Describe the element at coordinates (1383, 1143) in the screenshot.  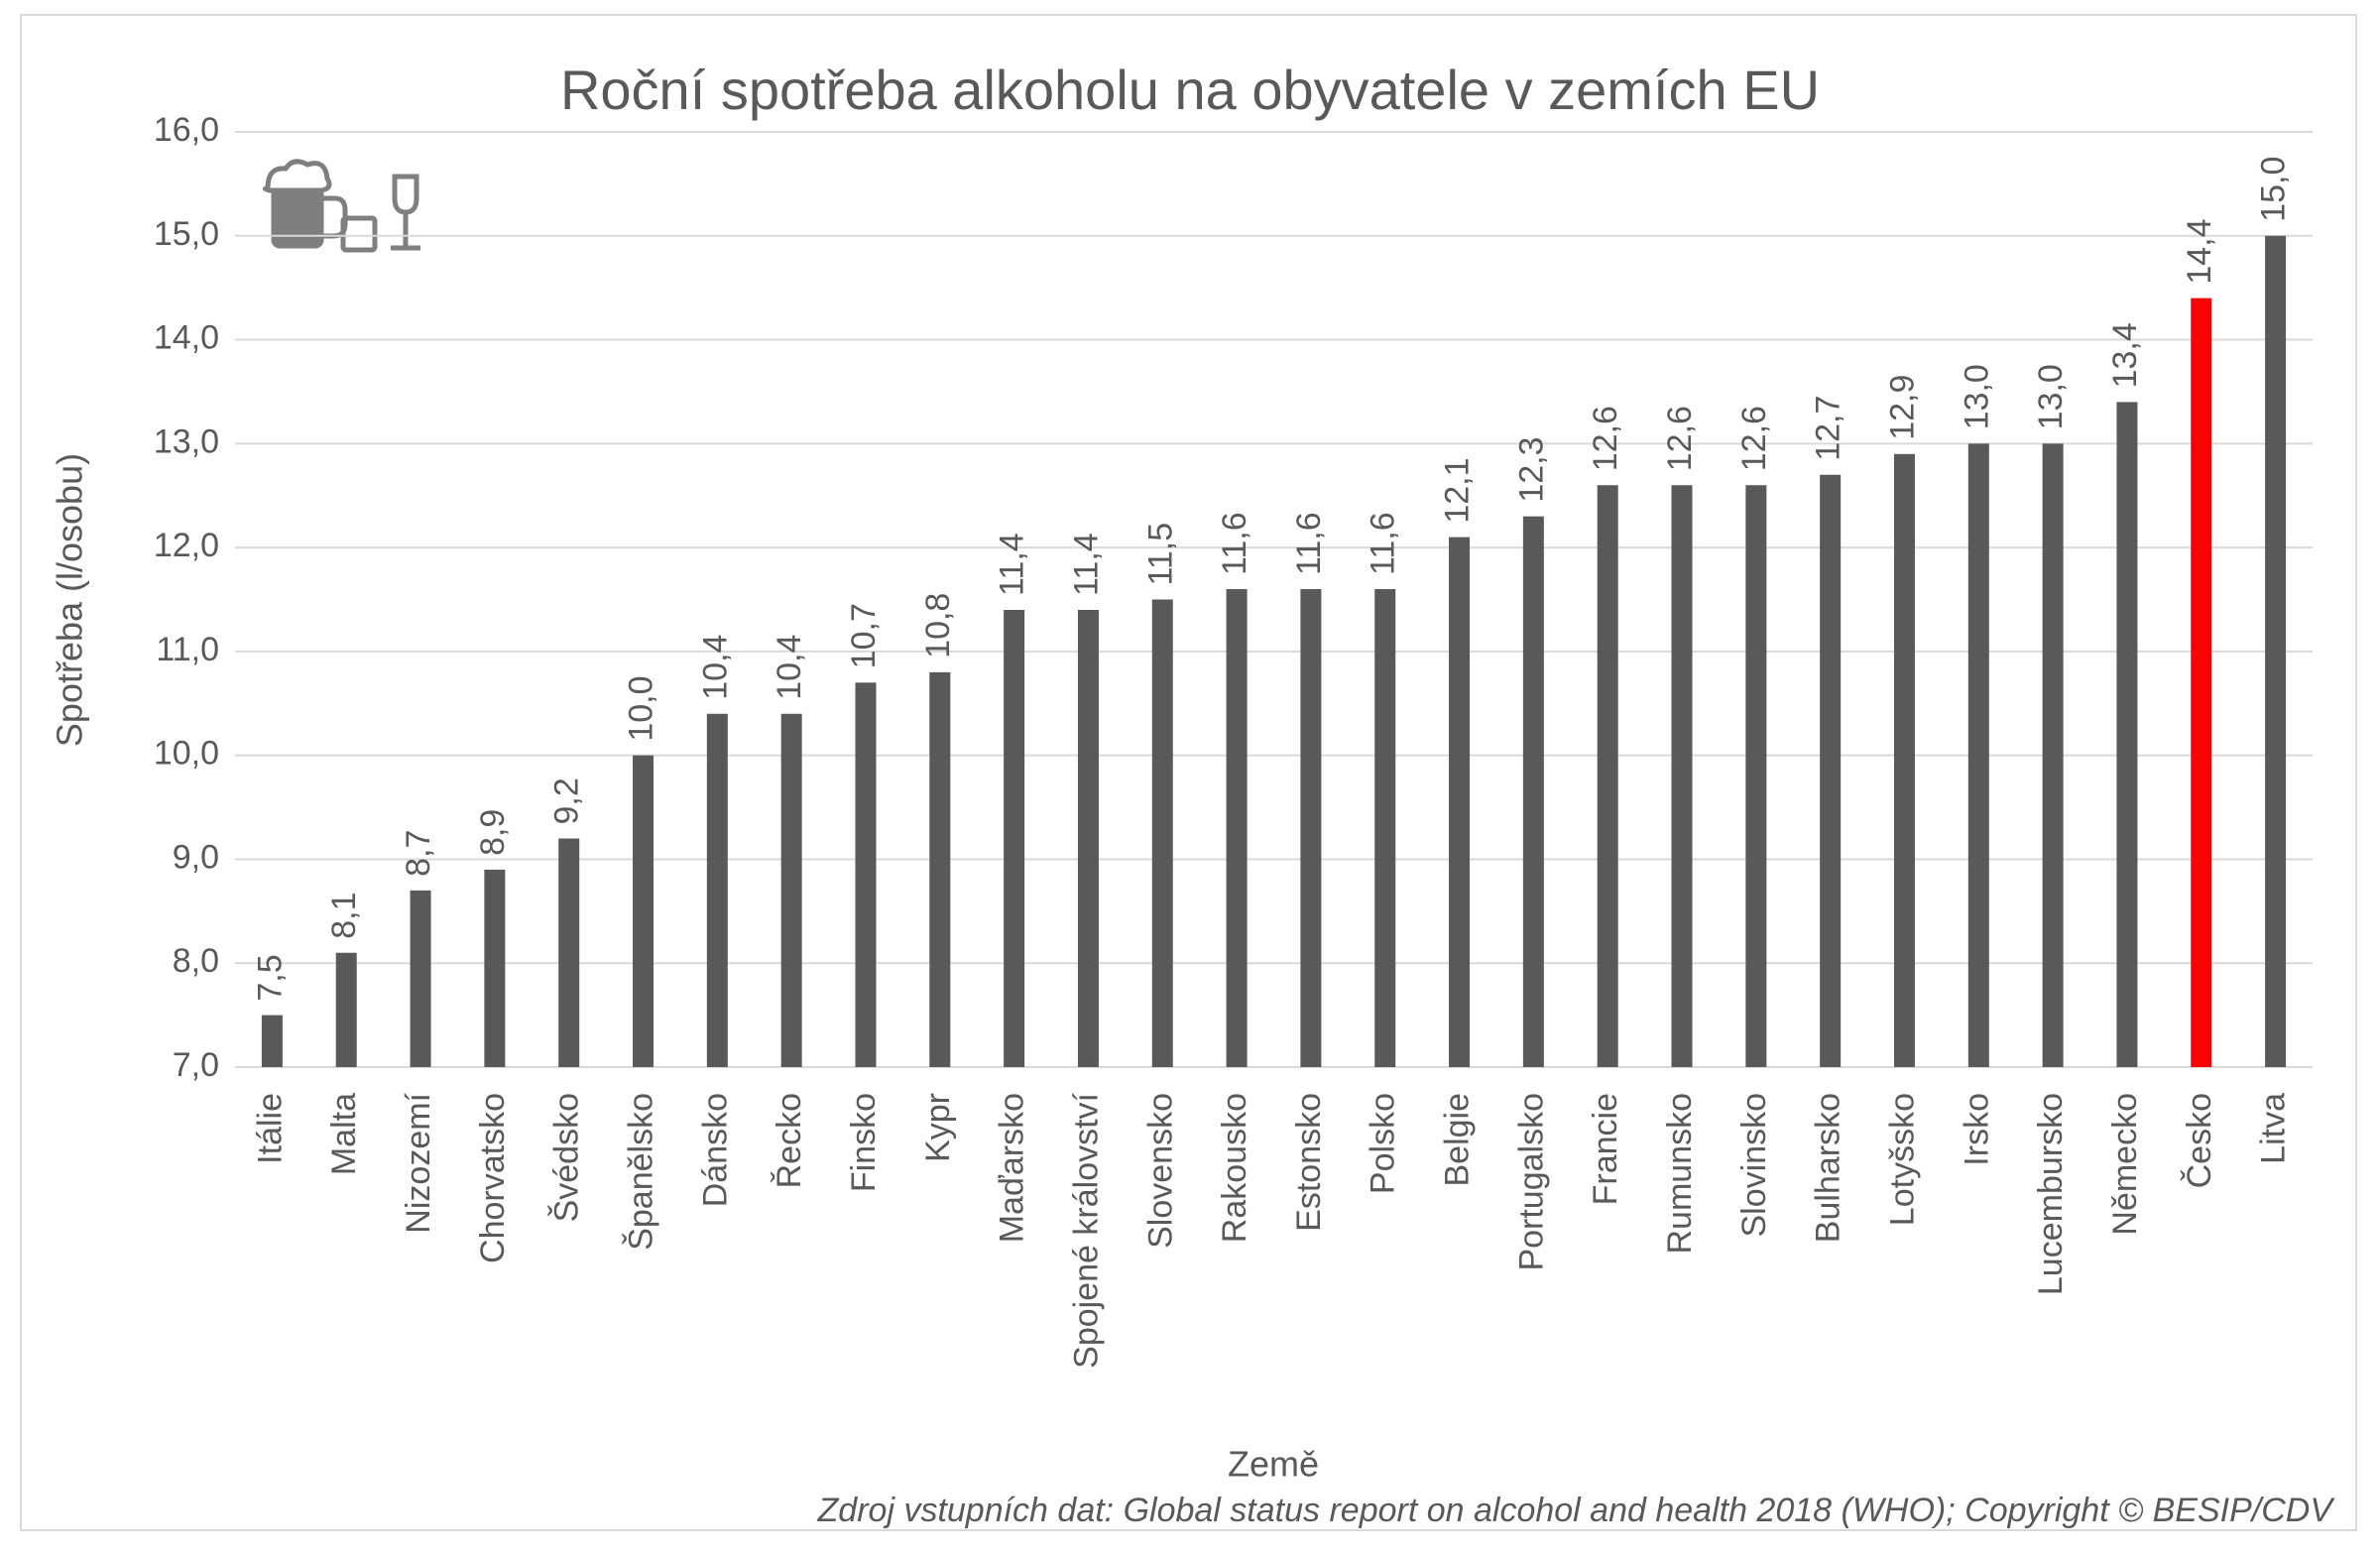
I see `x-tick-label: Polsko` at that location.